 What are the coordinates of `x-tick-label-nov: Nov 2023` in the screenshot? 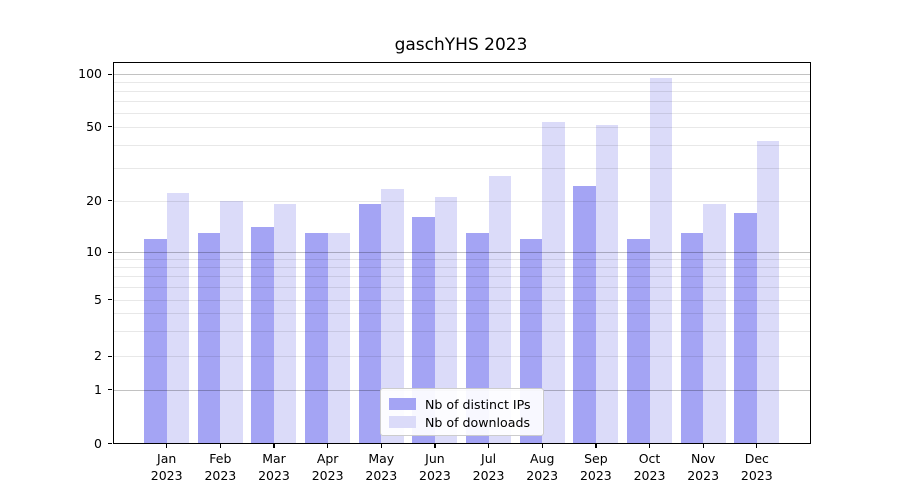 It's located at (703, 467).